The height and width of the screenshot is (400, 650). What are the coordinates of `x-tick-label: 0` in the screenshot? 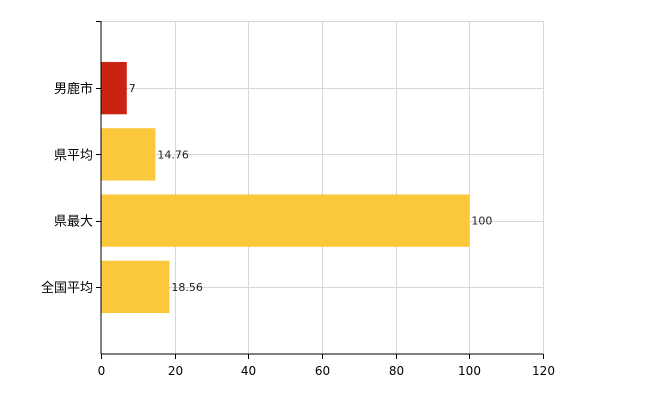 It's located at (102, 371).